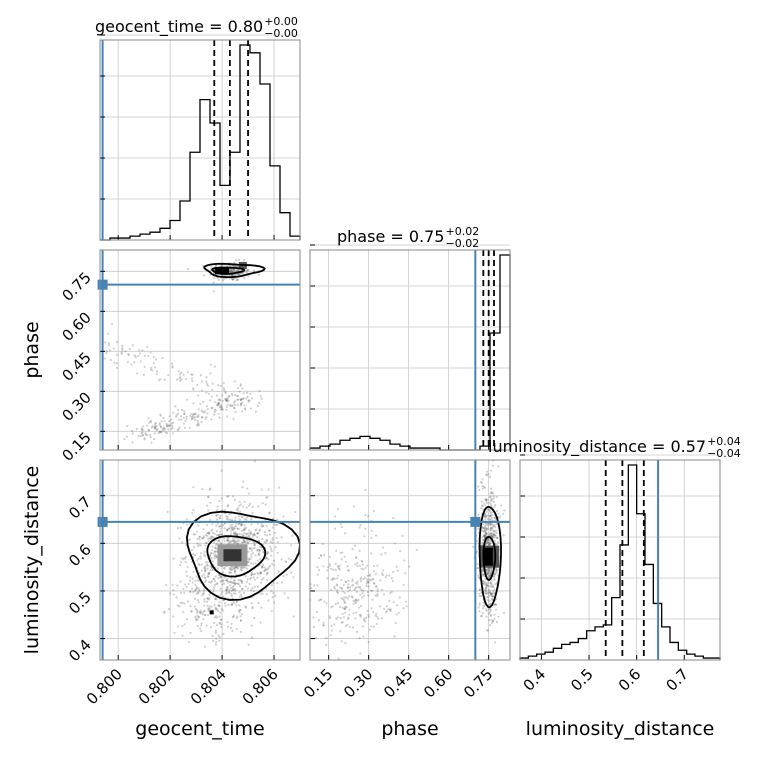  Describe the element at coordinates (80, 508) in the screenshot. I see `y-tick-label: 0.7` at that location.